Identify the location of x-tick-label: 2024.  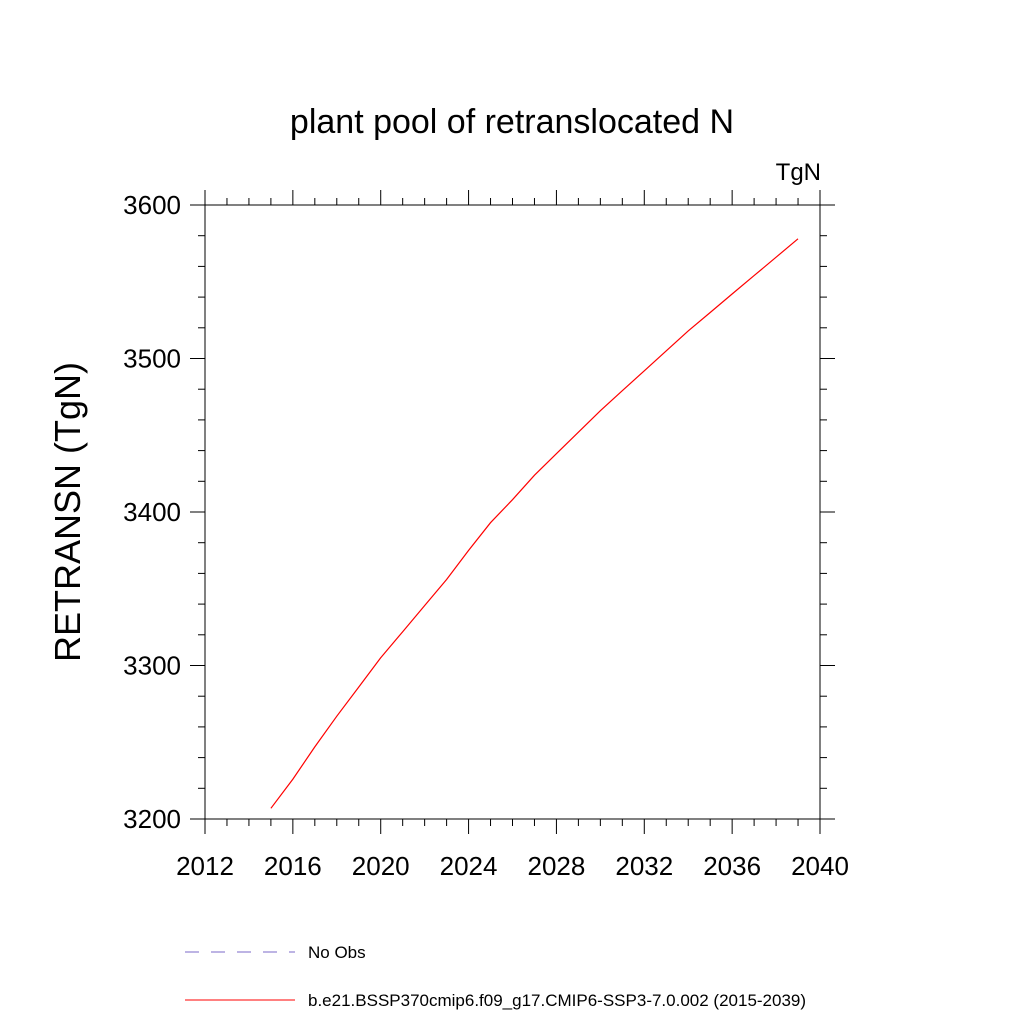
(469, 866).